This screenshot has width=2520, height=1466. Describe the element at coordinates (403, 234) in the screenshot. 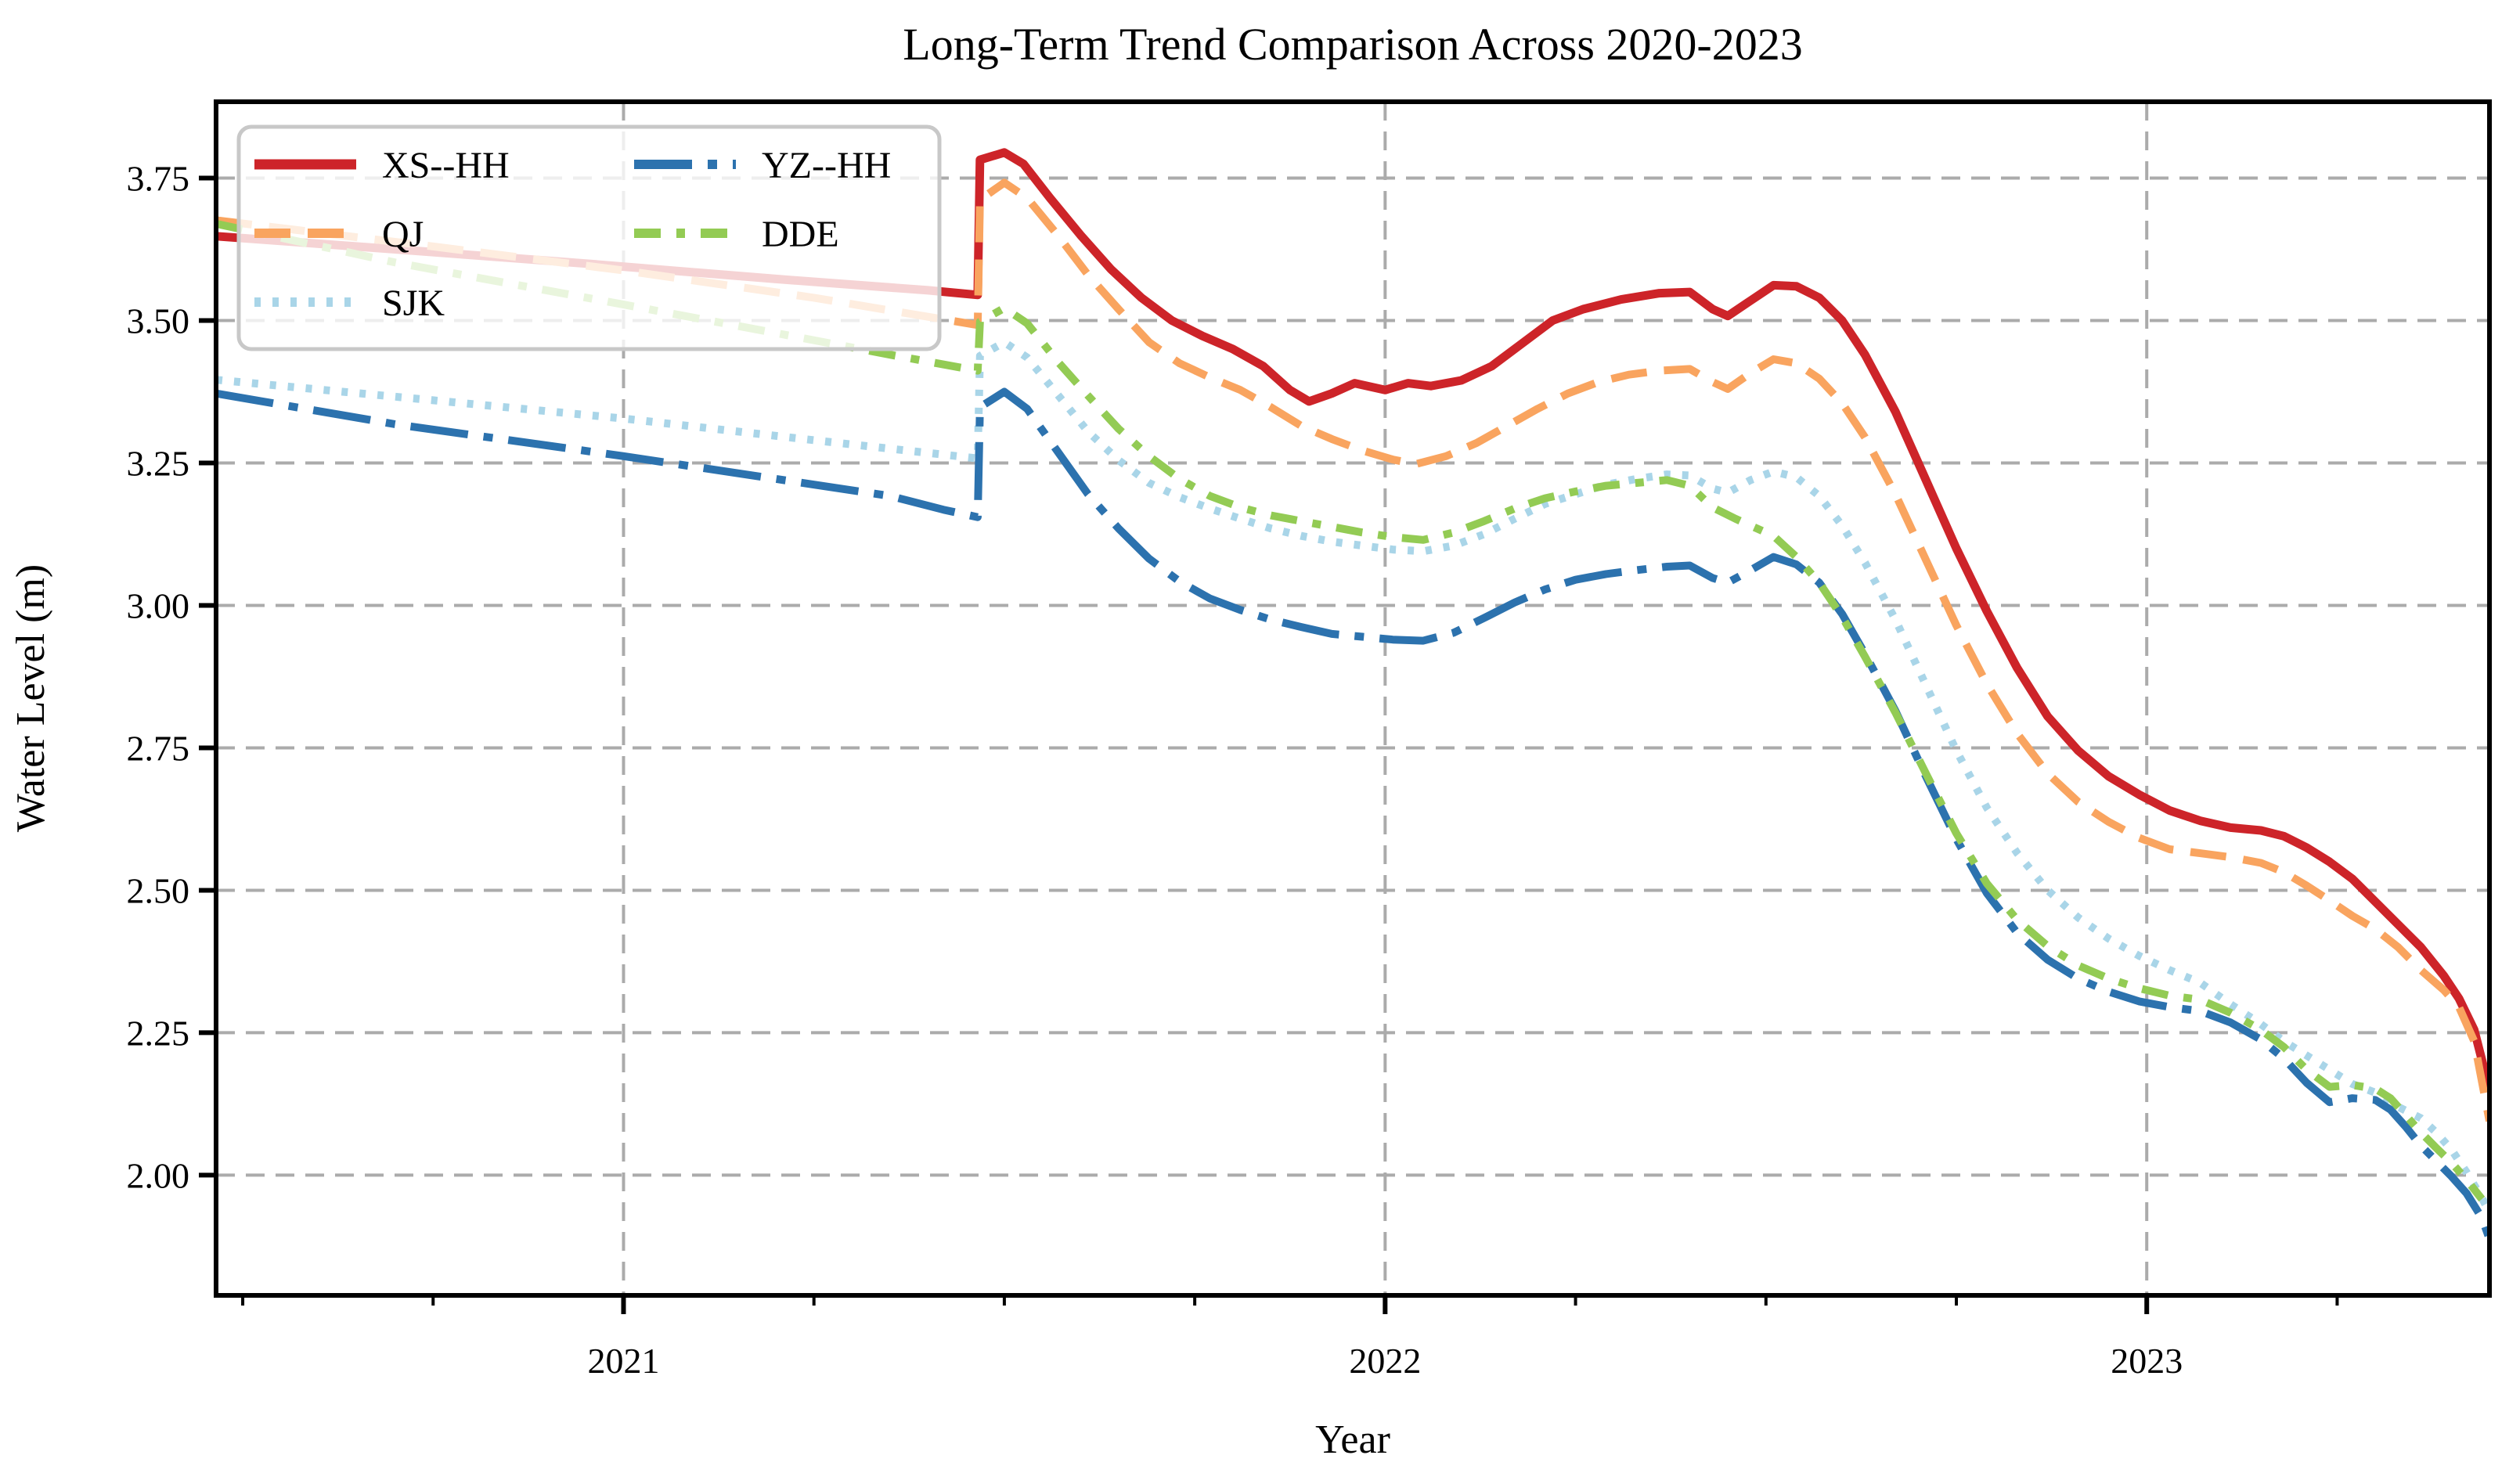

I see `legend-label-QJ: QJ` at that location.